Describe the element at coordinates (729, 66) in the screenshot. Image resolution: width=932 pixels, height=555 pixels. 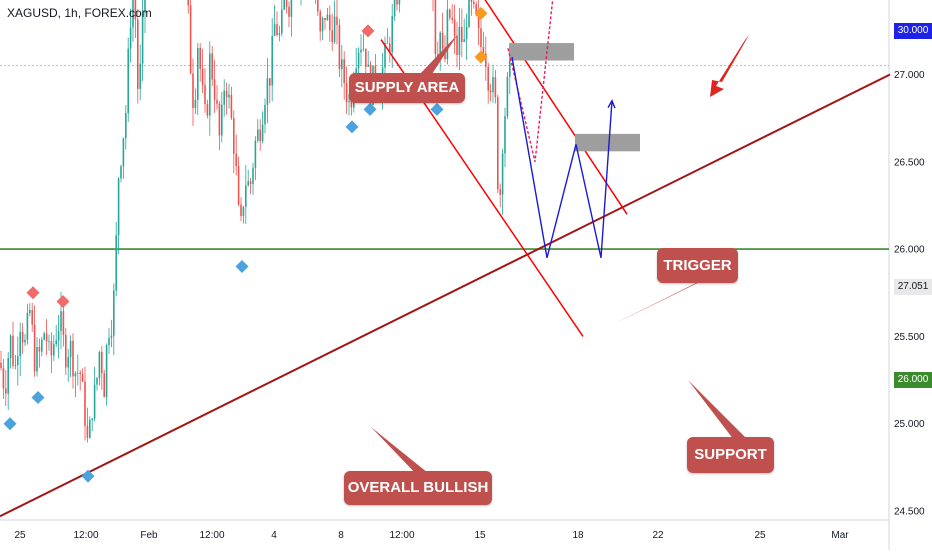
I see `red-arrow` at that location.